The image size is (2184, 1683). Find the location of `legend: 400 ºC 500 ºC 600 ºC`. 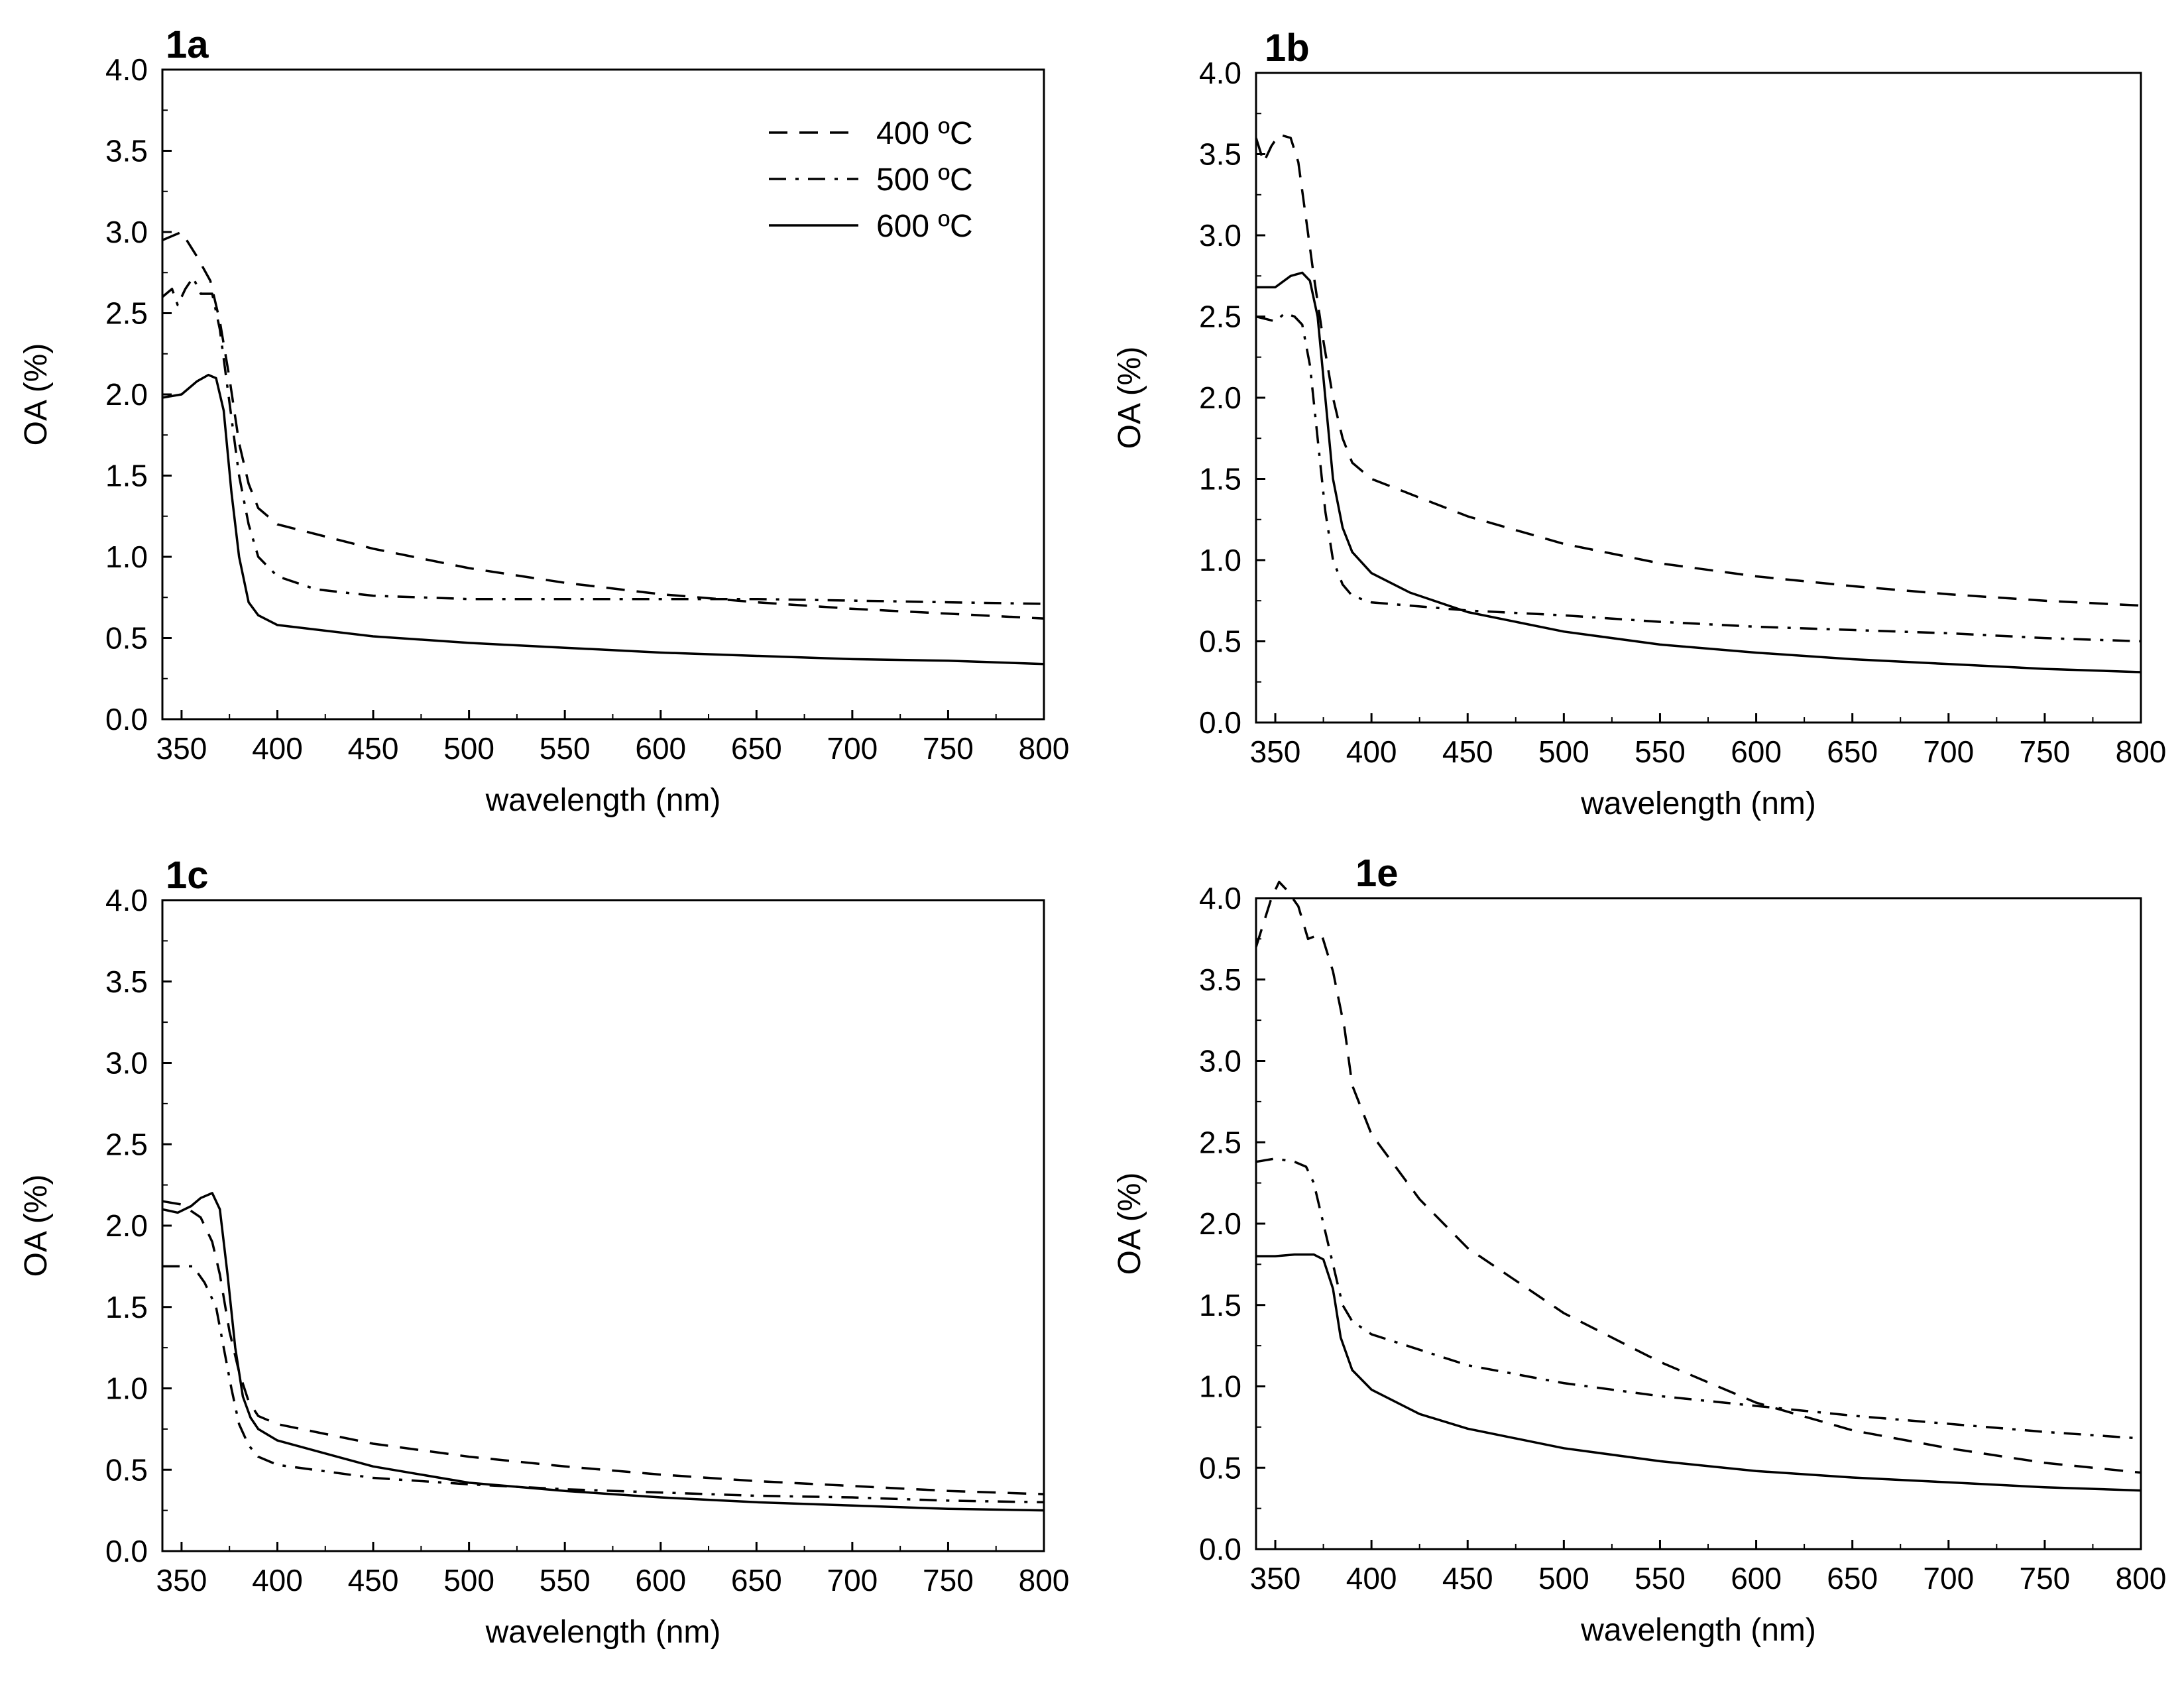

legend: 400 ºC 500 ºC 600 ºC is located at coordinates (871, 180).